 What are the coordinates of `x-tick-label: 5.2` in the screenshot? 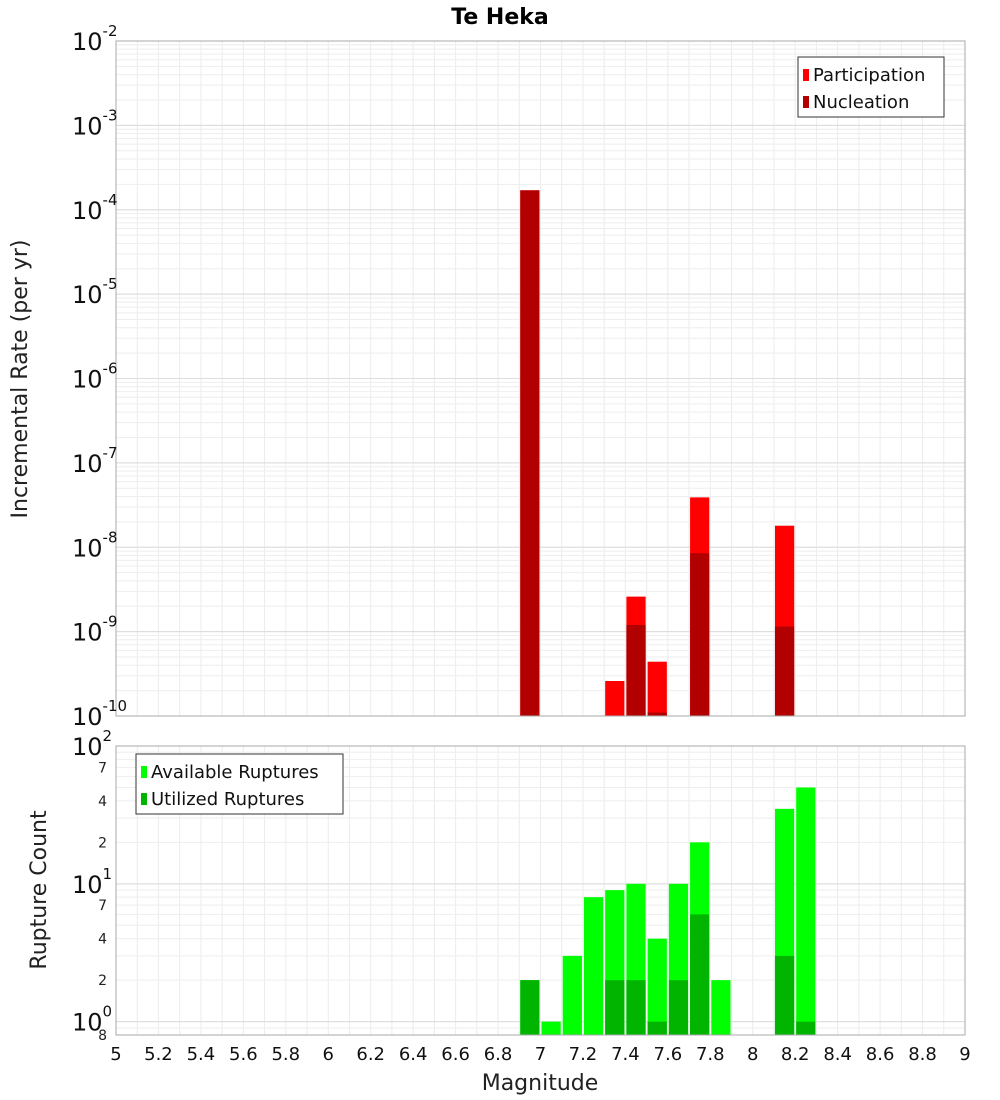 It's located at (158, 1054).